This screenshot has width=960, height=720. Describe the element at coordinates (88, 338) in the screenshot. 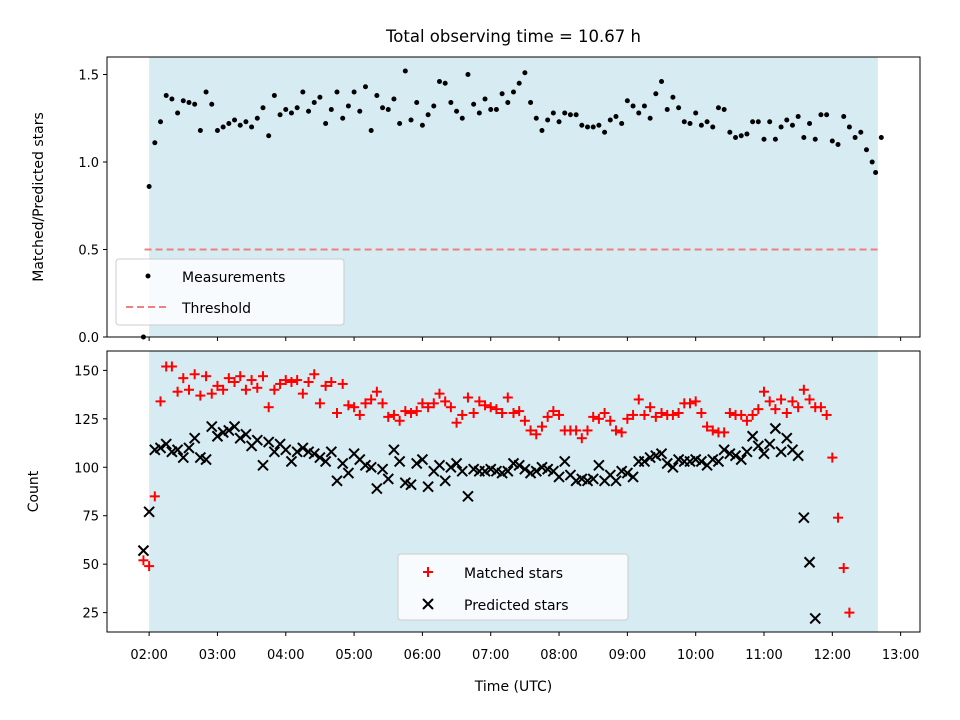

I see `ratio-y-tick-label: 0.0` at that location.